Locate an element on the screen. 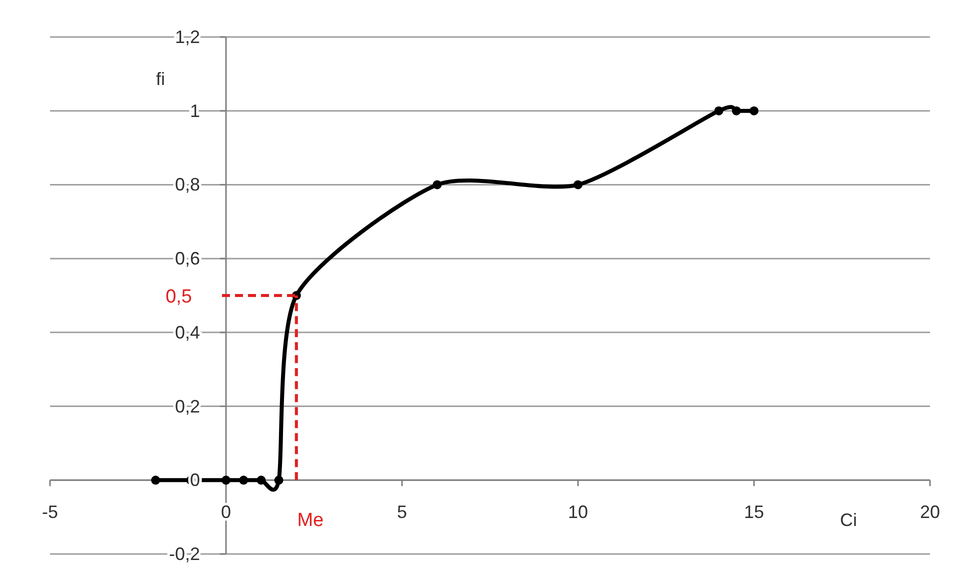 The height and width of the screenshot is (578, 960). x-tick-label: 15 is located at coordinates (754, 512).